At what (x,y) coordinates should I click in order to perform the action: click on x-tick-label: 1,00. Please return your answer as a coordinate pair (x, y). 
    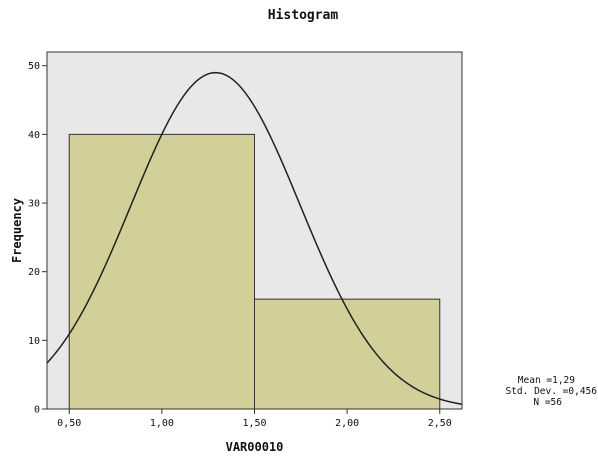
    Looking at the image, I should click on (162, 423).